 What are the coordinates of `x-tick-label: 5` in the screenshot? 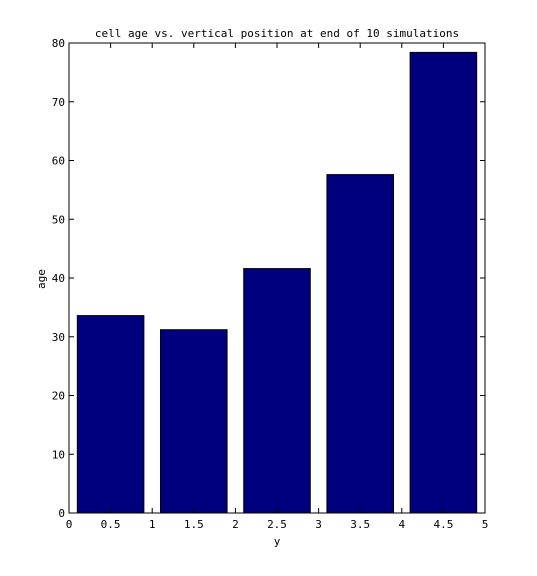 It's located at (485, 524).